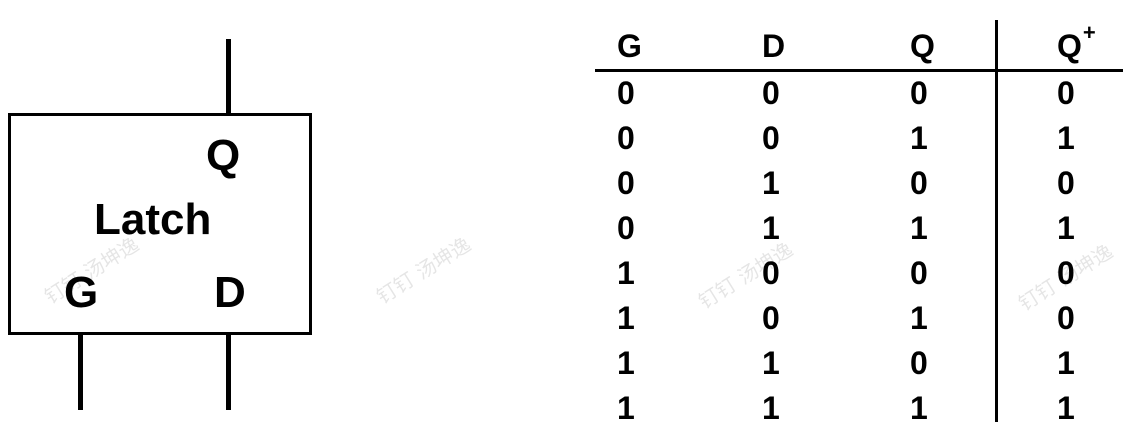 The width and height of the screenshot is (1133, 429). I want to click on header-g: G, so click(629, 46).